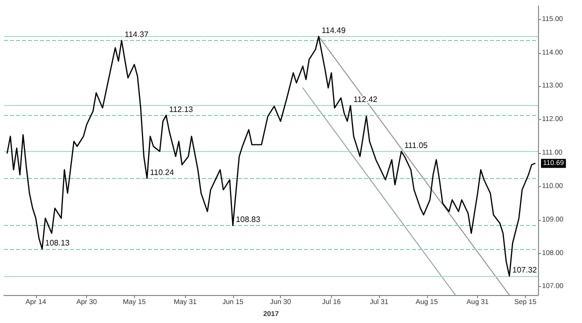 This screenshot has height=323, width=582. I want to click on annotation: 108.83, so click(248, 219).